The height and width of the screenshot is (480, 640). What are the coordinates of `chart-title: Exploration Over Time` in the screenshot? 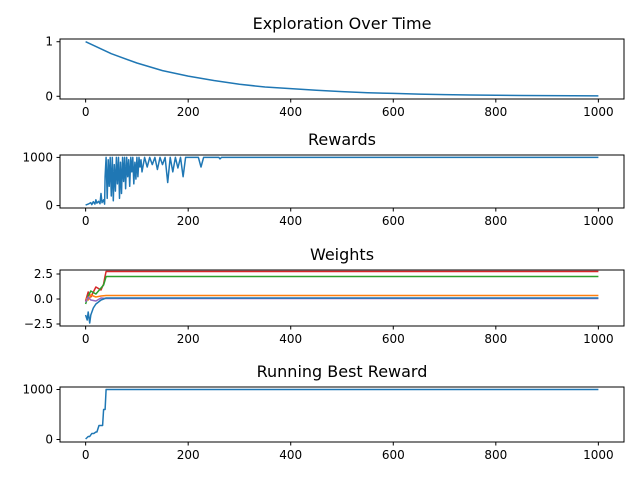 It's located at (342, 23).